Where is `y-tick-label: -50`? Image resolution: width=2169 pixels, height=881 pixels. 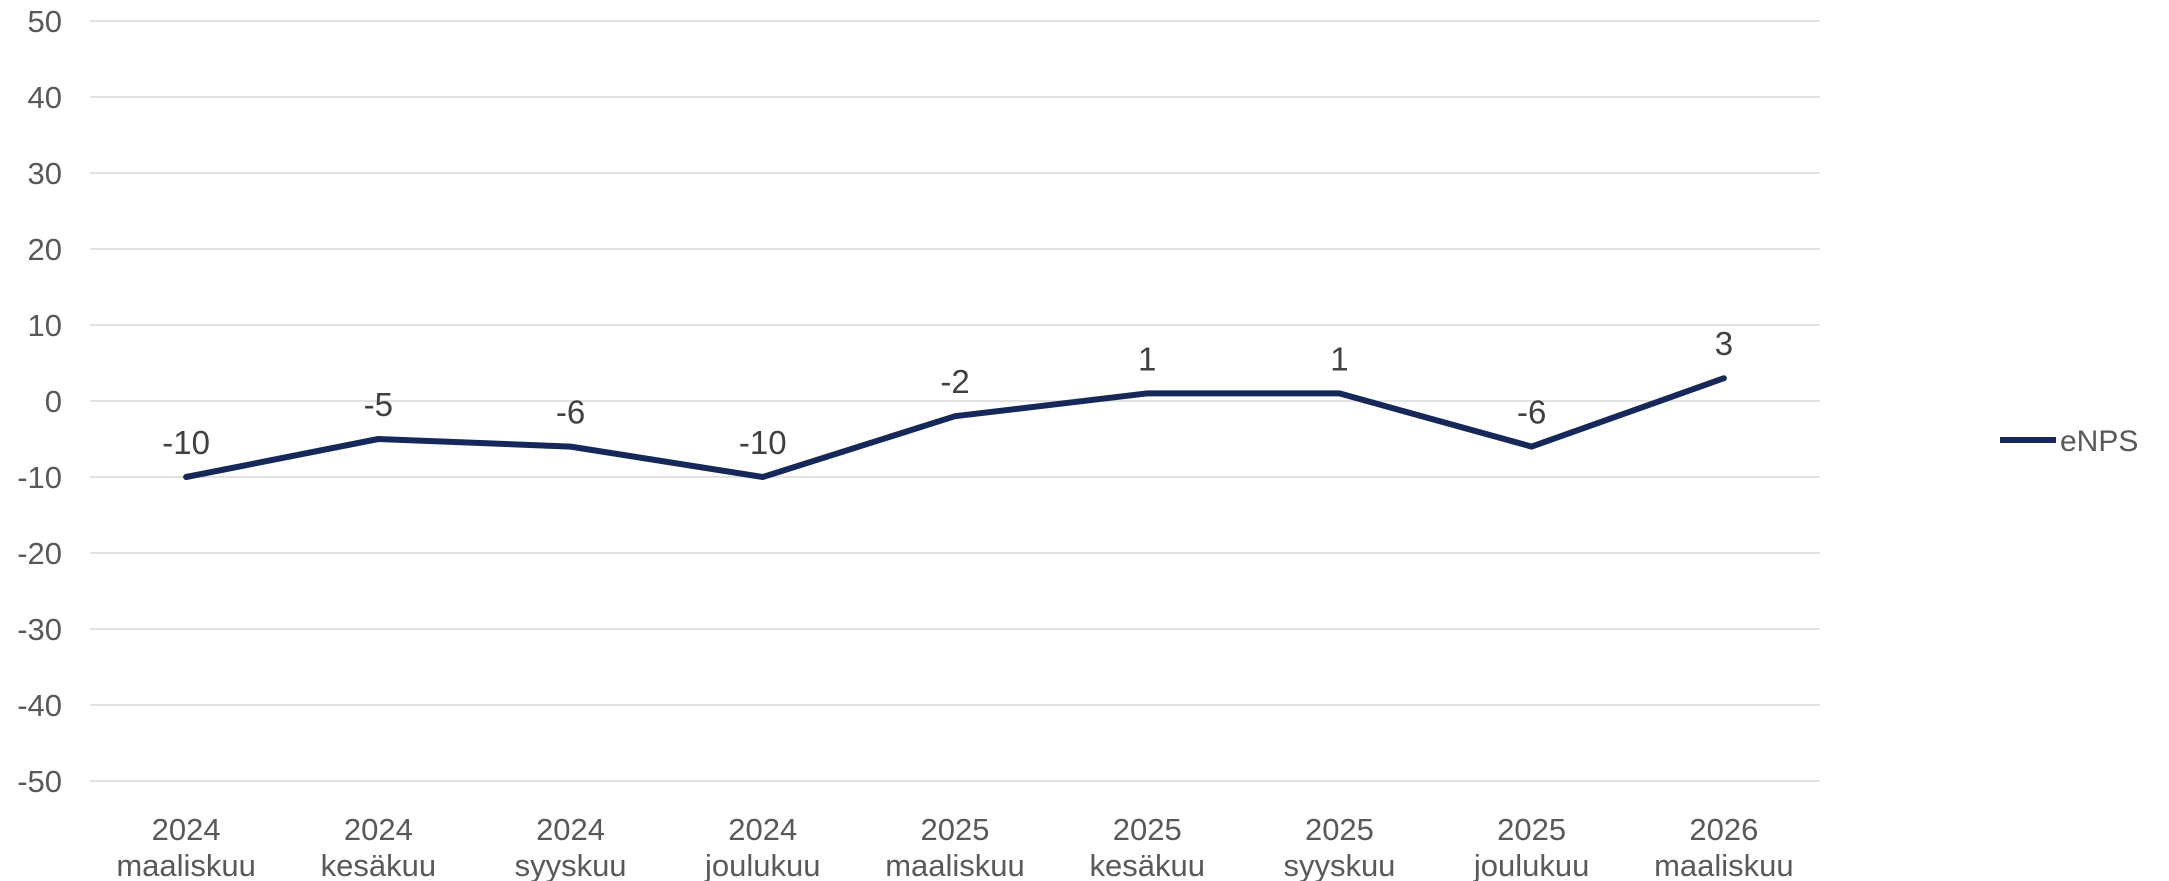
y-tick-label: -50 is located at coordinates (39, 781).